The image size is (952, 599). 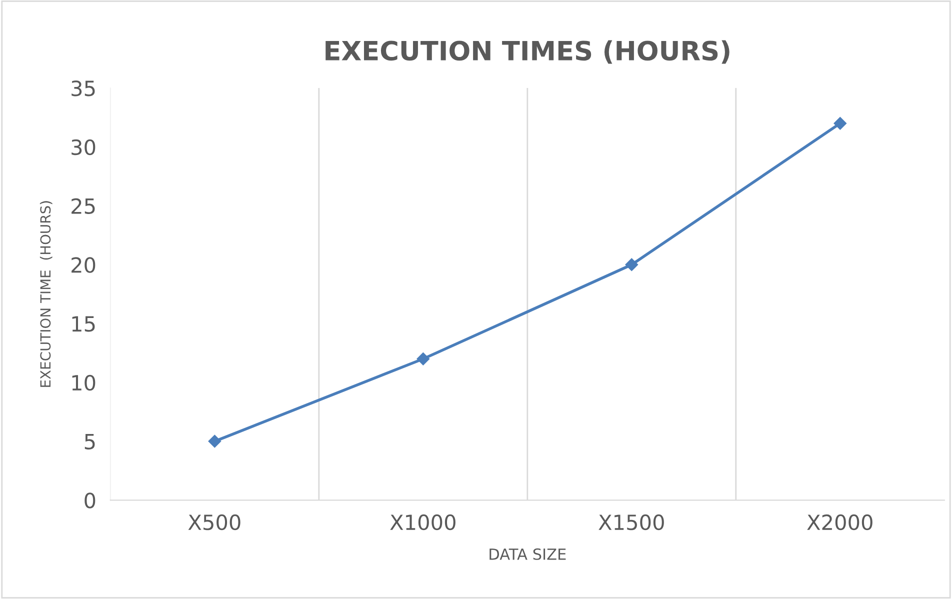 What do you see at coordinates (84, 382) in the screenshot?
I see `y-tick-label: 10` at bounding box center [84, 382].